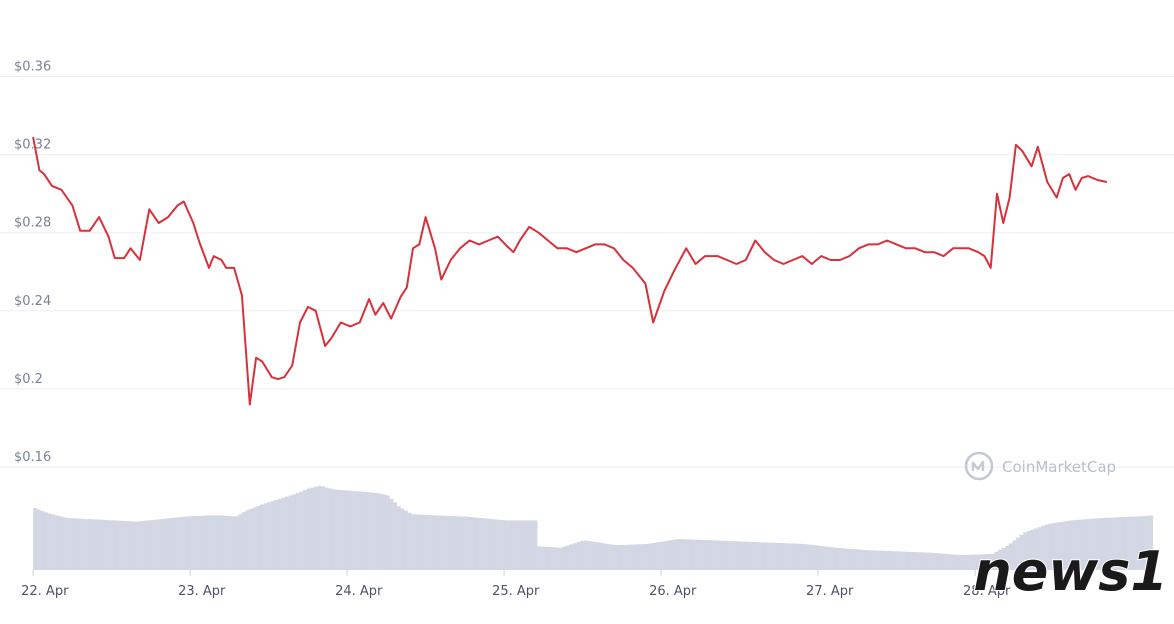 This screenshot has height=624, width=1174. What do you see at coordinates (359, 591) in the screenshot?
I see `x-tick-label: 24. Apr` at bounding box center [359, 591].